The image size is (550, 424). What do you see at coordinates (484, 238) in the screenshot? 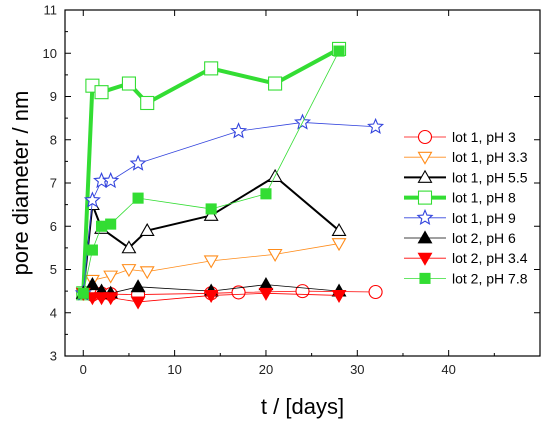
I see `legend-label: lot 2, pH 6` at bounding box center [484, 238].